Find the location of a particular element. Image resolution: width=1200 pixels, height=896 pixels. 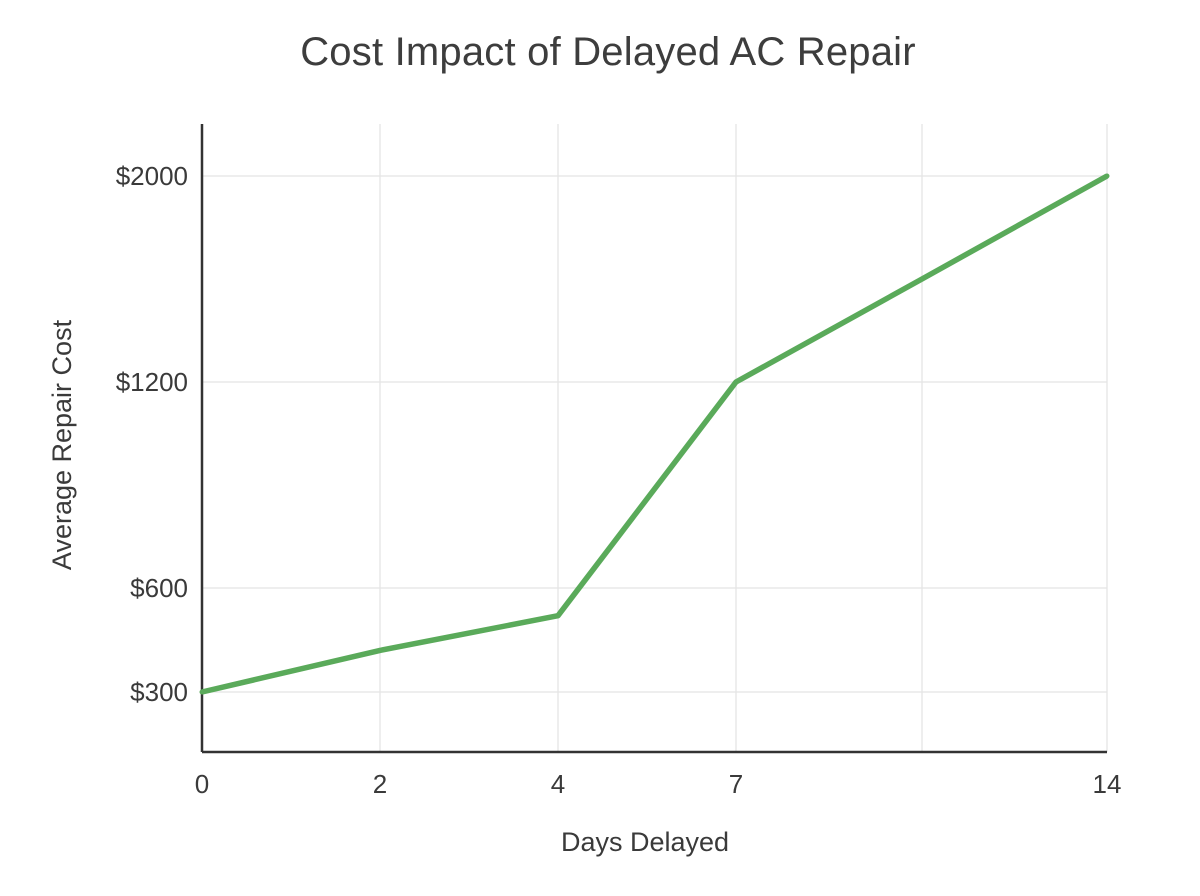

x-tick-label: 2 is located at coordinates (380, 784).